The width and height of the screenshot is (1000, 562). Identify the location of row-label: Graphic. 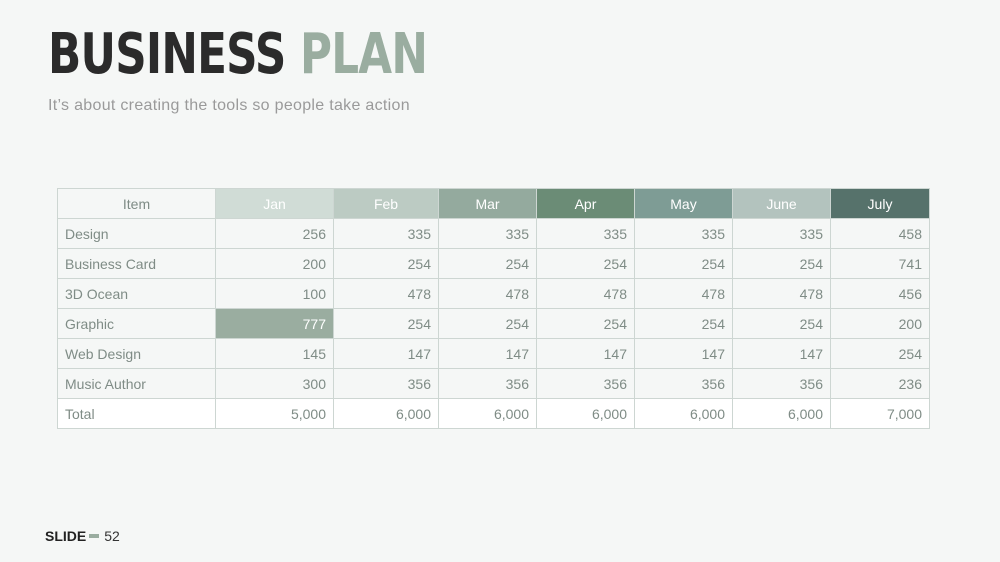
(136, 323).